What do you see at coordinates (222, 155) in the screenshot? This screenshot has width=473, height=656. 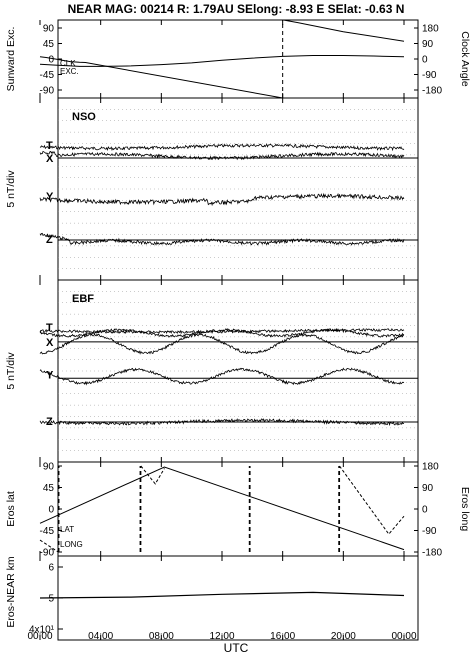 I see `nso-trace-x` at bounding box center [222, 155].